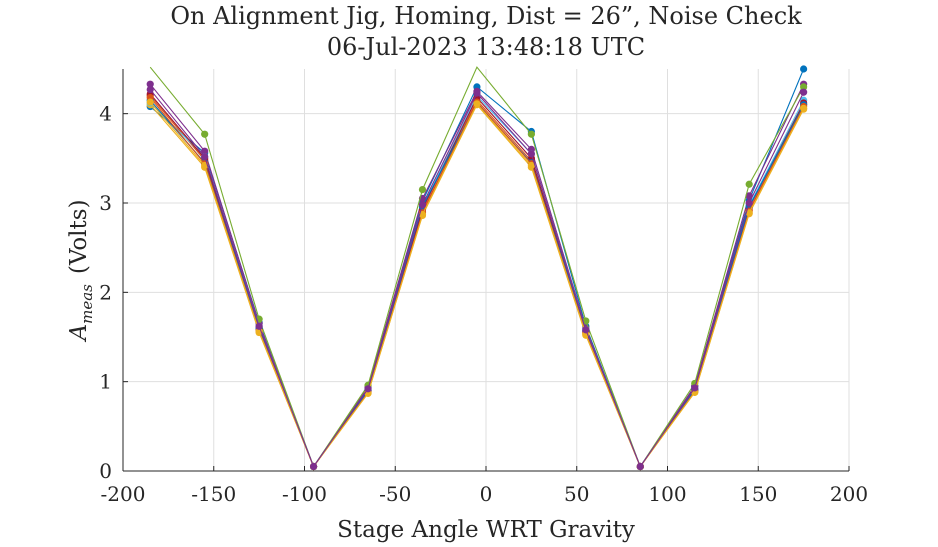  Describe the element at coordinates (105, 292) in the screenshot. I see `y-tick-label: 2` at that location.